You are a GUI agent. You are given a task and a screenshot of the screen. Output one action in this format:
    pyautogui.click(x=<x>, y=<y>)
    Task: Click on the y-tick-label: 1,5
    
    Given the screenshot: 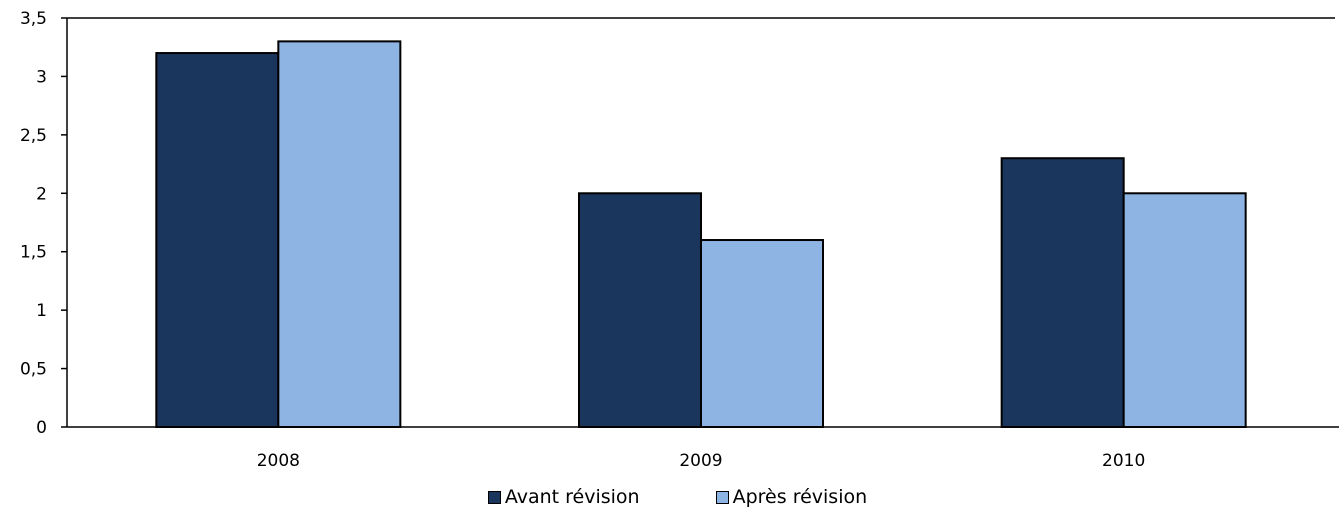 What is the action you would take?
    pyautogui.click(x=33, y=253)
    